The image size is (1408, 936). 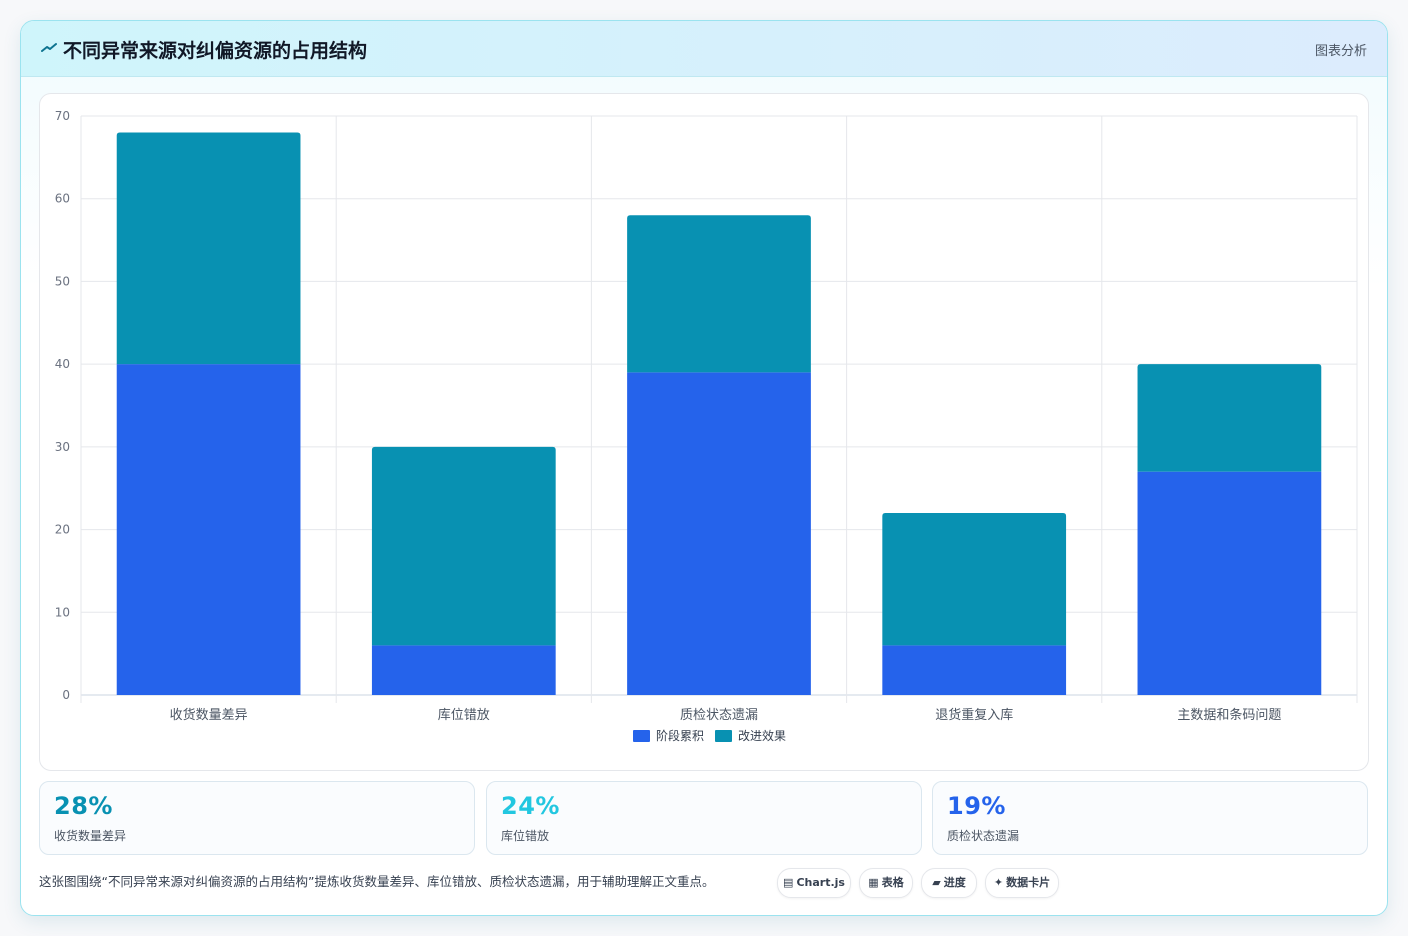 I want to click on y-tick-label: 40, so click(x=62, y=364).